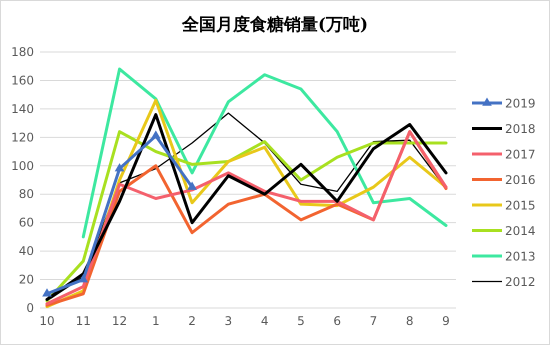 The width and height of the screenshot is (550, 345). Describe the element at coordinates (520, 180) in the screenshot. I see `legend-label: 2016` at that location.